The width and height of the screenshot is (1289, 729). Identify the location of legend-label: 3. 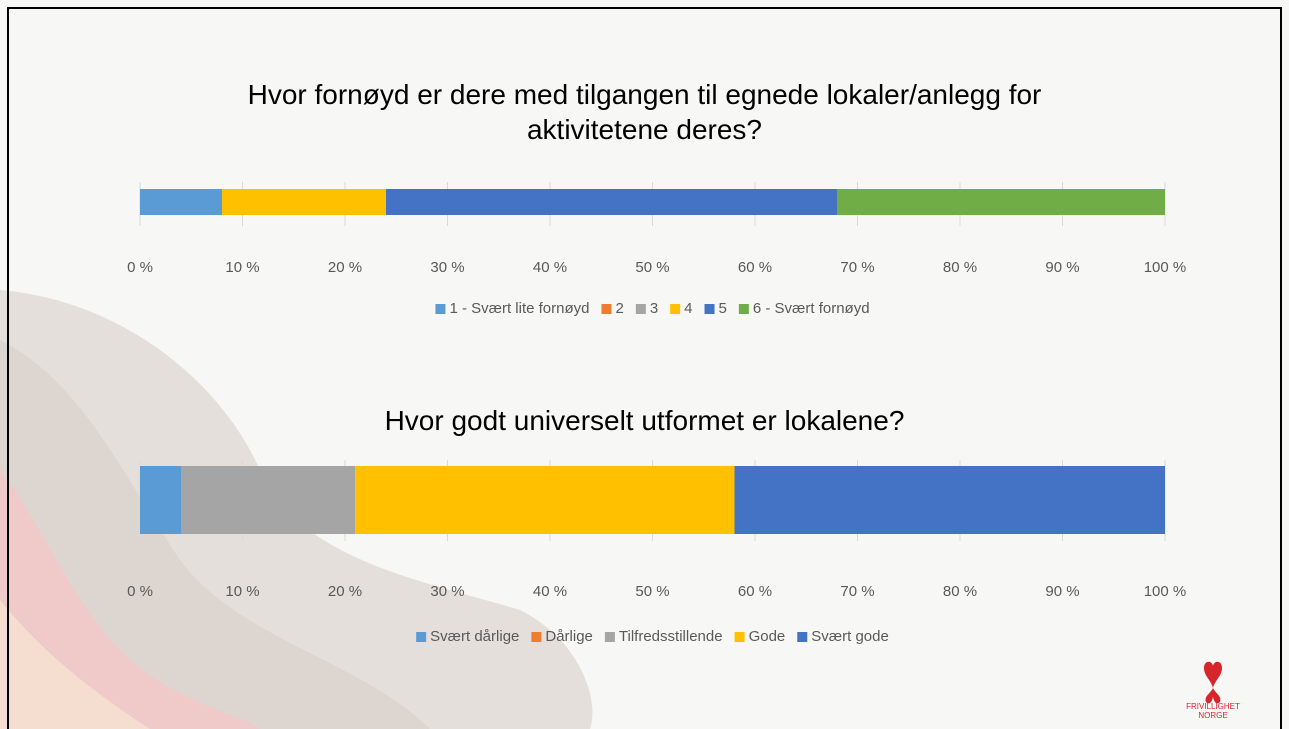
(654, 308).